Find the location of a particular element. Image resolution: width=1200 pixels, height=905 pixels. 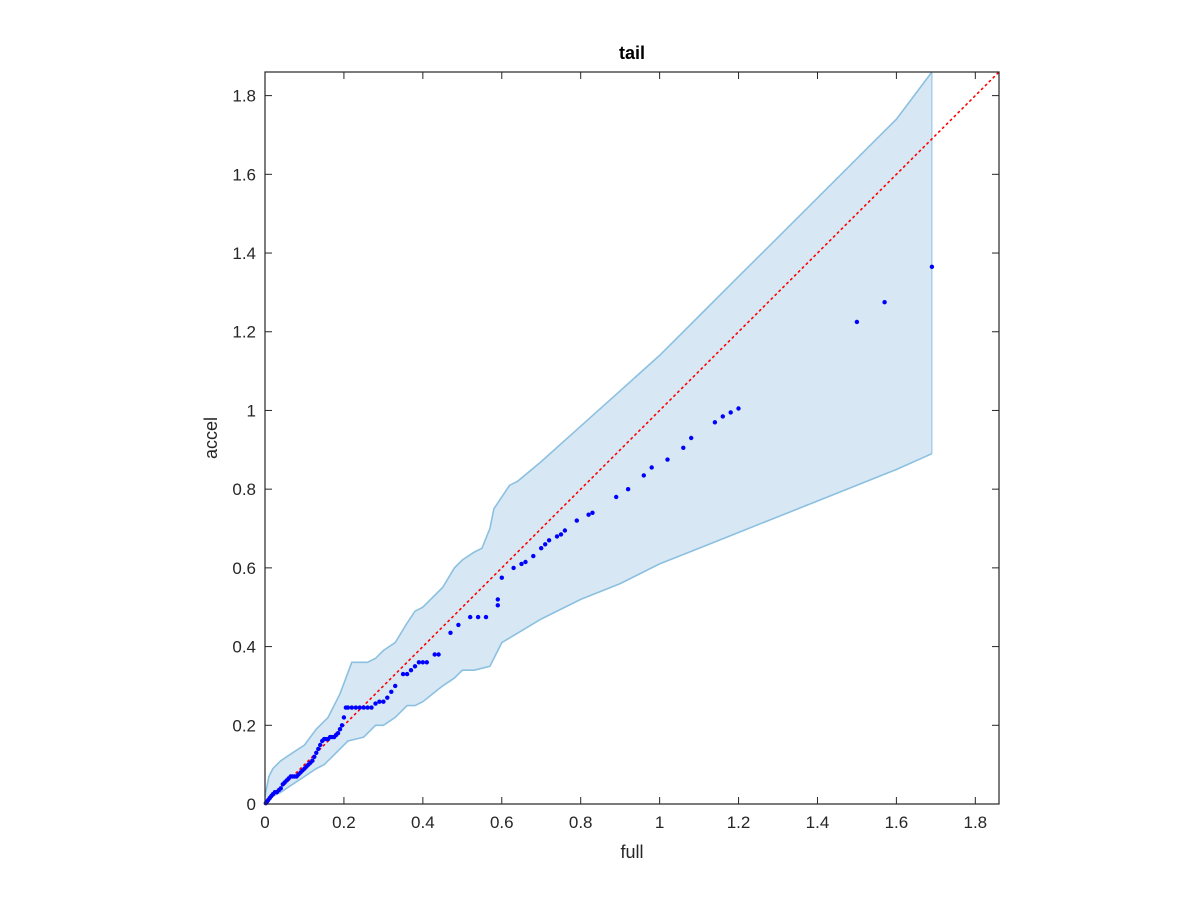

x-tick-label: 0.8 is located at coordinates (581, 822).